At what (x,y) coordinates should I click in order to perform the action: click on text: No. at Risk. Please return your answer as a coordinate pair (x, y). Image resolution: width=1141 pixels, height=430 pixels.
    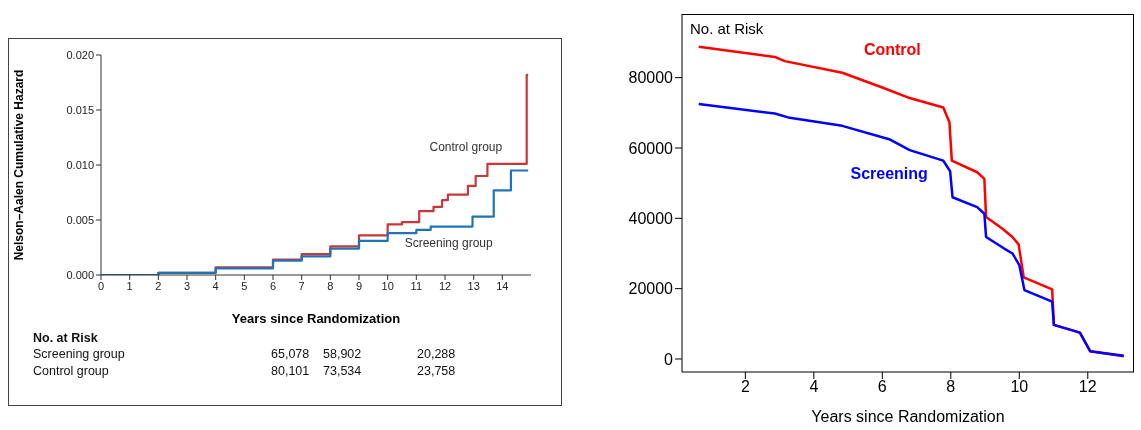
    Looking at the image, I should click on (65, 338).